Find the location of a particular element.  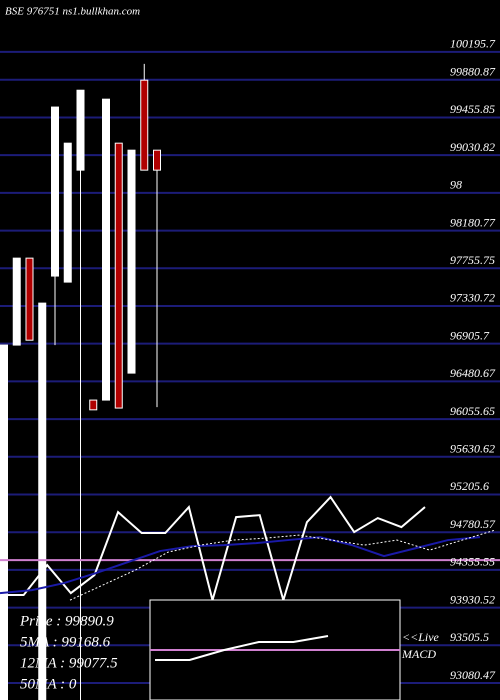

info-line: Price : 99890.9 is located at coordinates (66, 621).